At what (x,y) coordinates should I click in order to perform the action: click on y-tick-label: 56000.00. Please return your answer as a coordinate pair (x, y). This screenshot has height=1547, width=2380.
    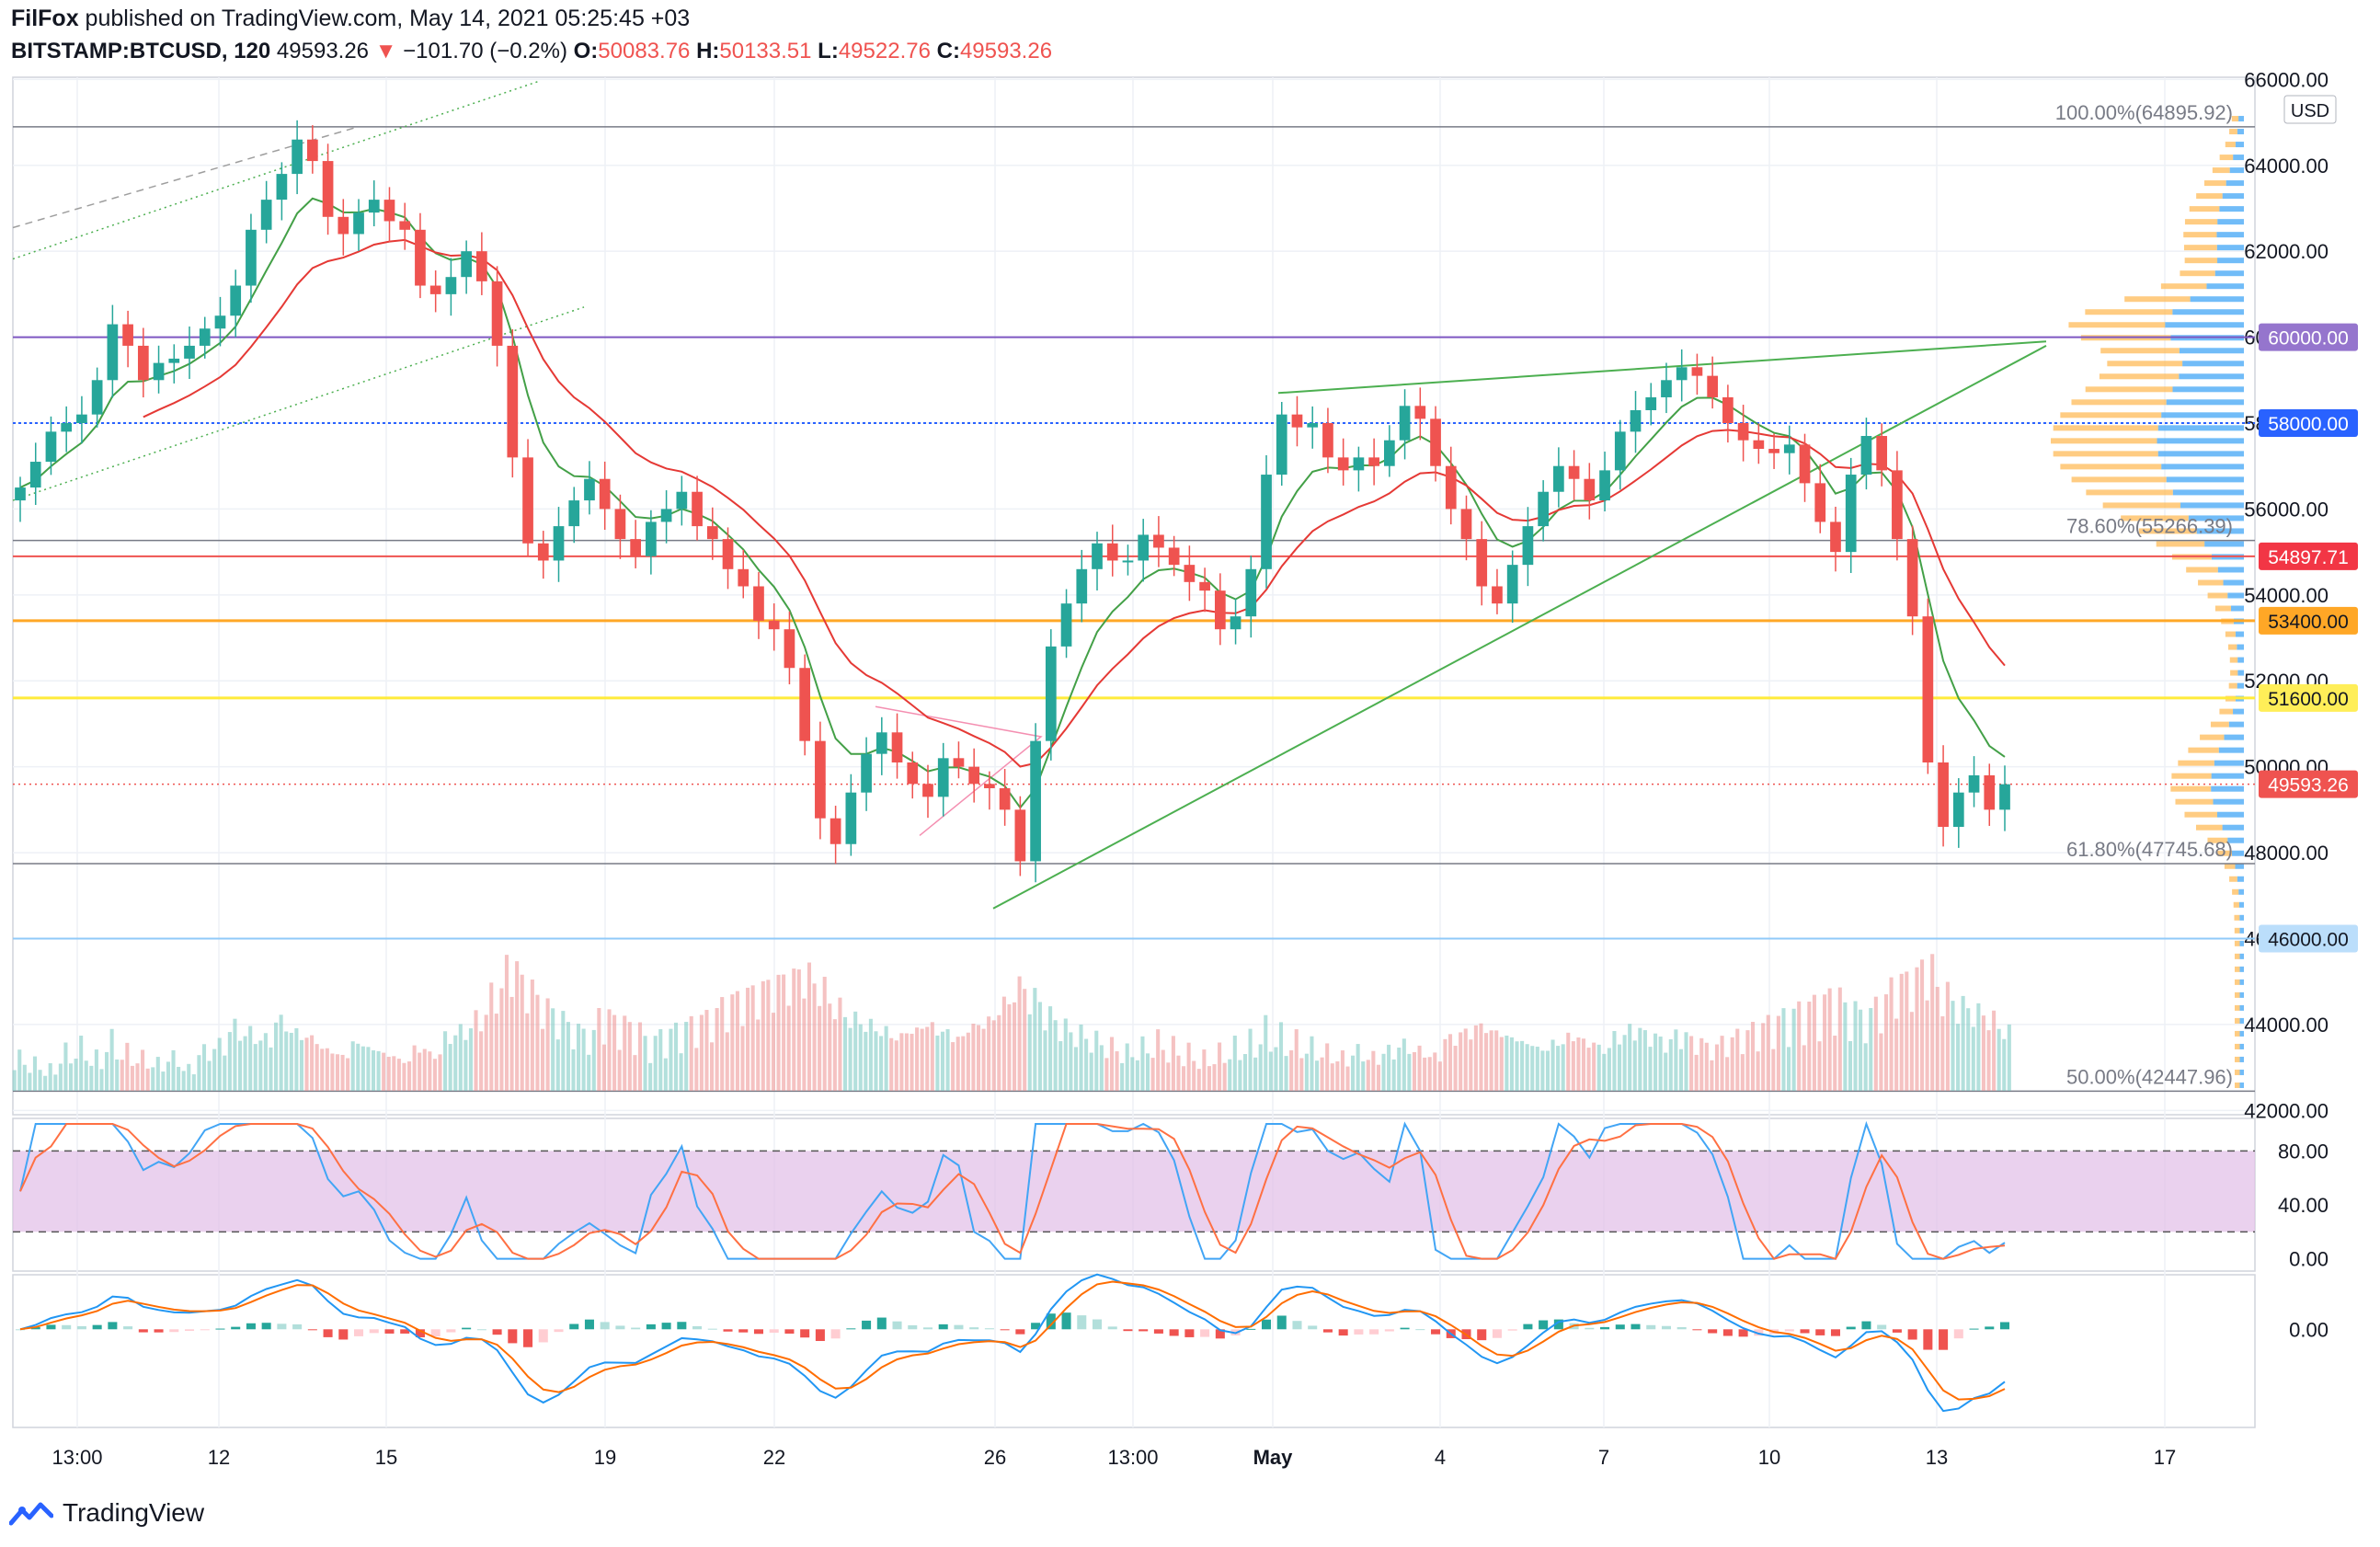
    Looking at the image, I should click on (2286, 509).